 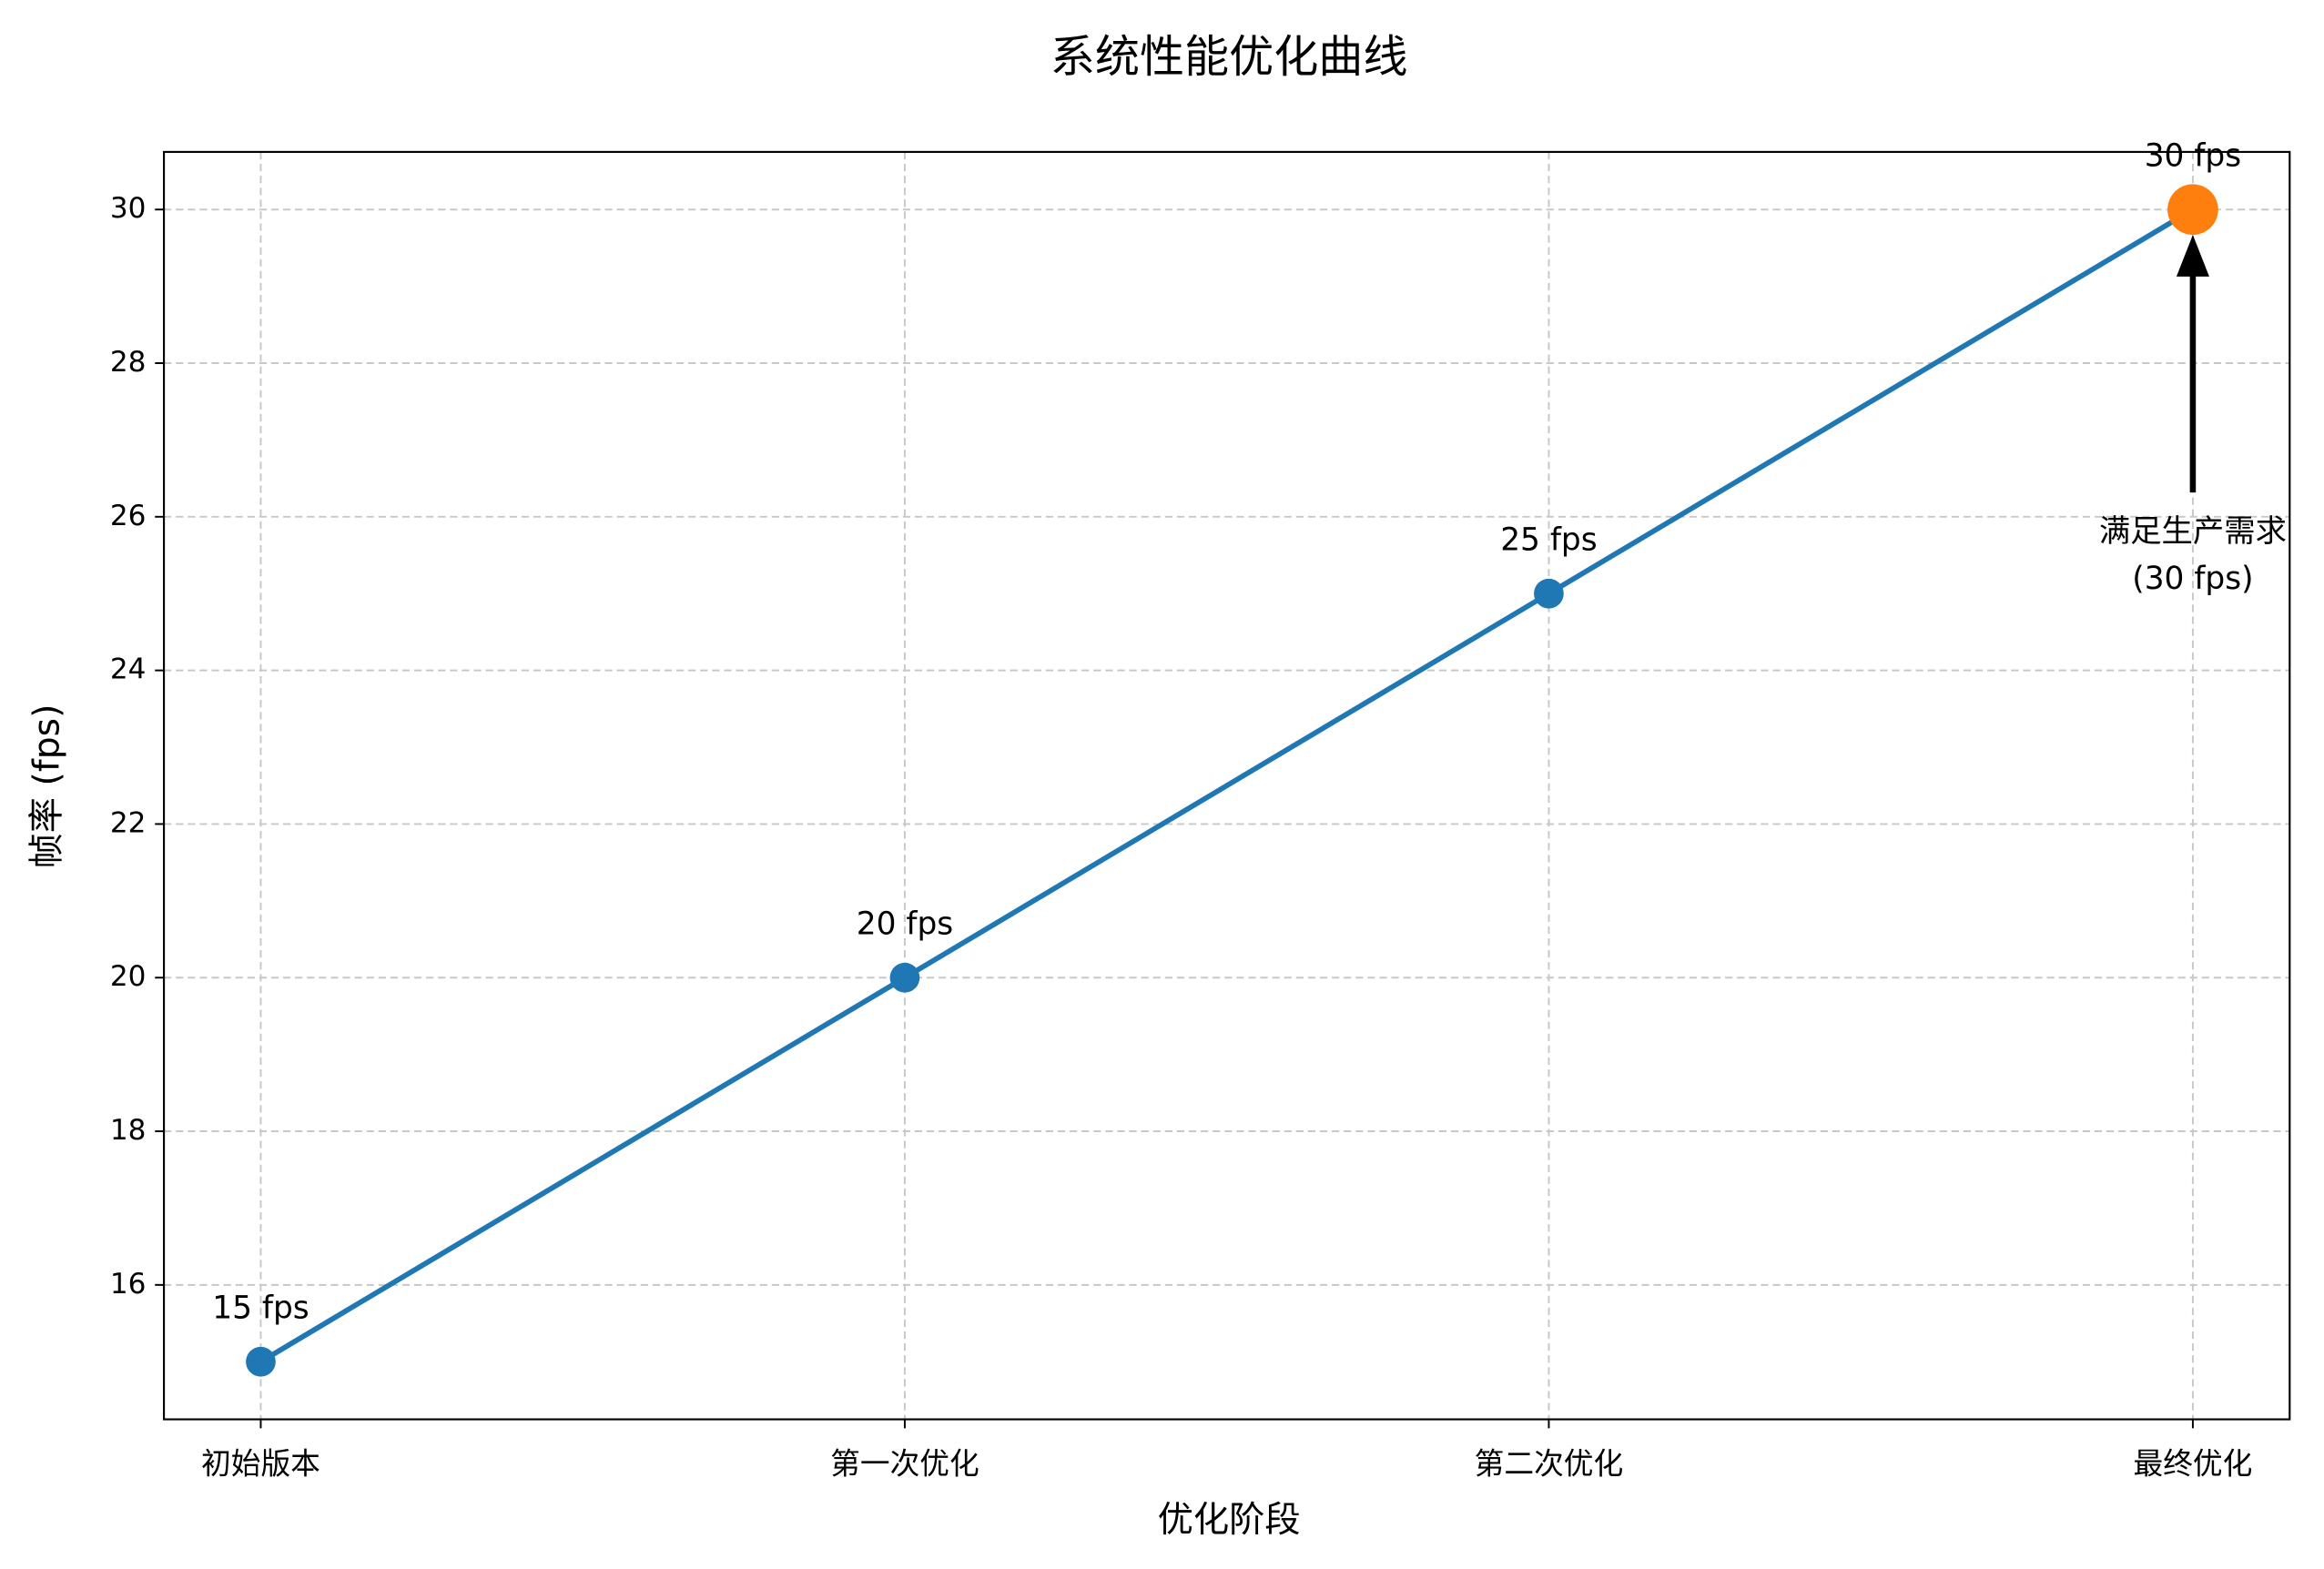 What do you see at coordinates (128, 362) in the screenshot?
I see `y-tick-label: 28` at bounding box center [128, 362].